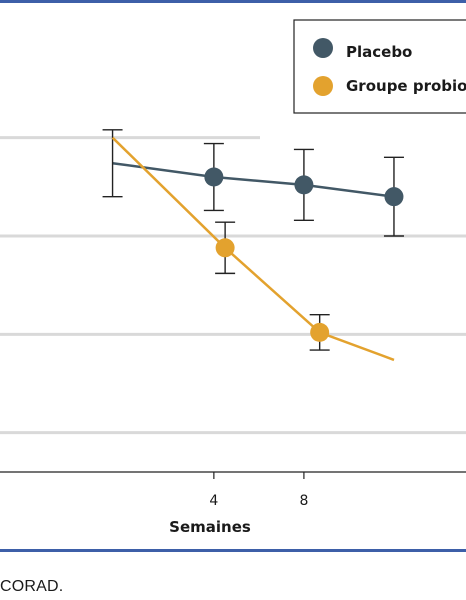 The height and width of the screenshot is (600, 466). What do you see at coordinates (210, 527) in the screenshot?
I see `x-axis-title: Semaines` at bounding box center [210, 527].